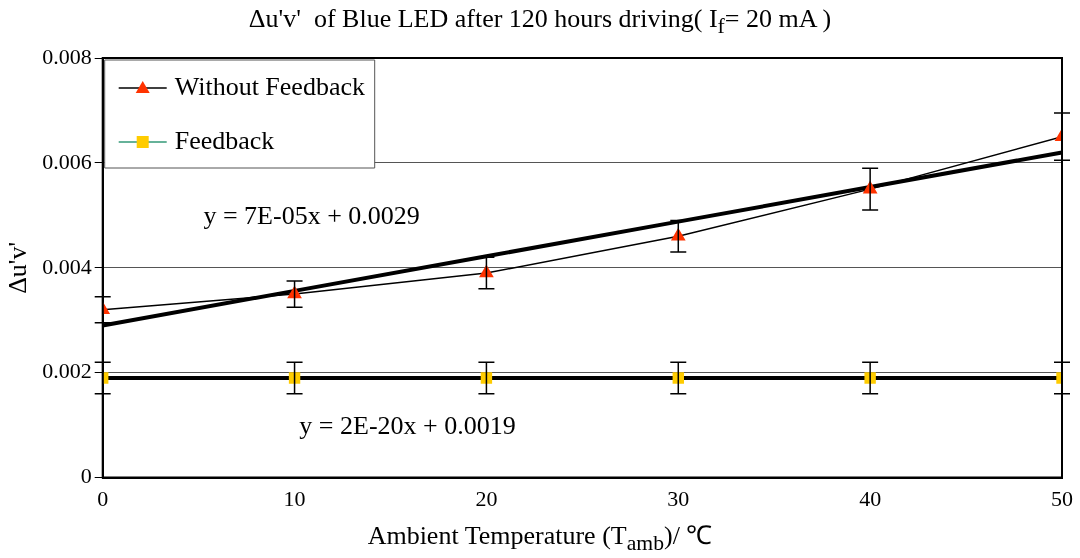 The image size is (1080, 558). What do you see at coordinates (67, 56) in the screenshot?
I see `y-tick-label: 0.008` at bounding box center [67, 56].